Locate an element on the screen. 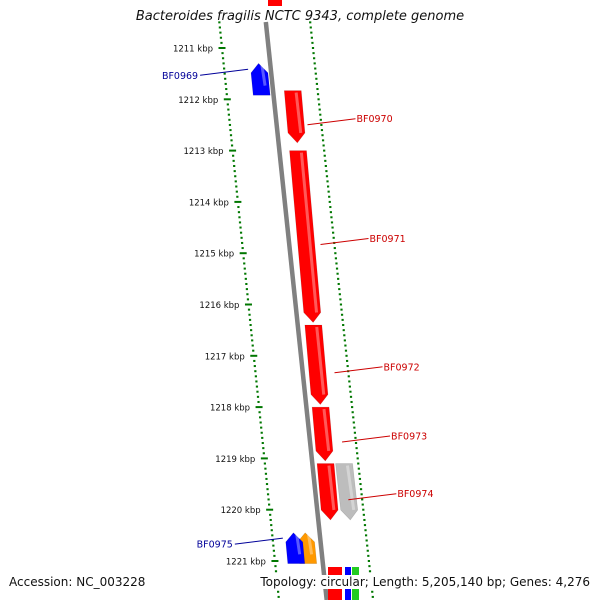 This screenshot has width=600, height=605. gene-arrow-bf0975 is located at coordinates (295, 548).